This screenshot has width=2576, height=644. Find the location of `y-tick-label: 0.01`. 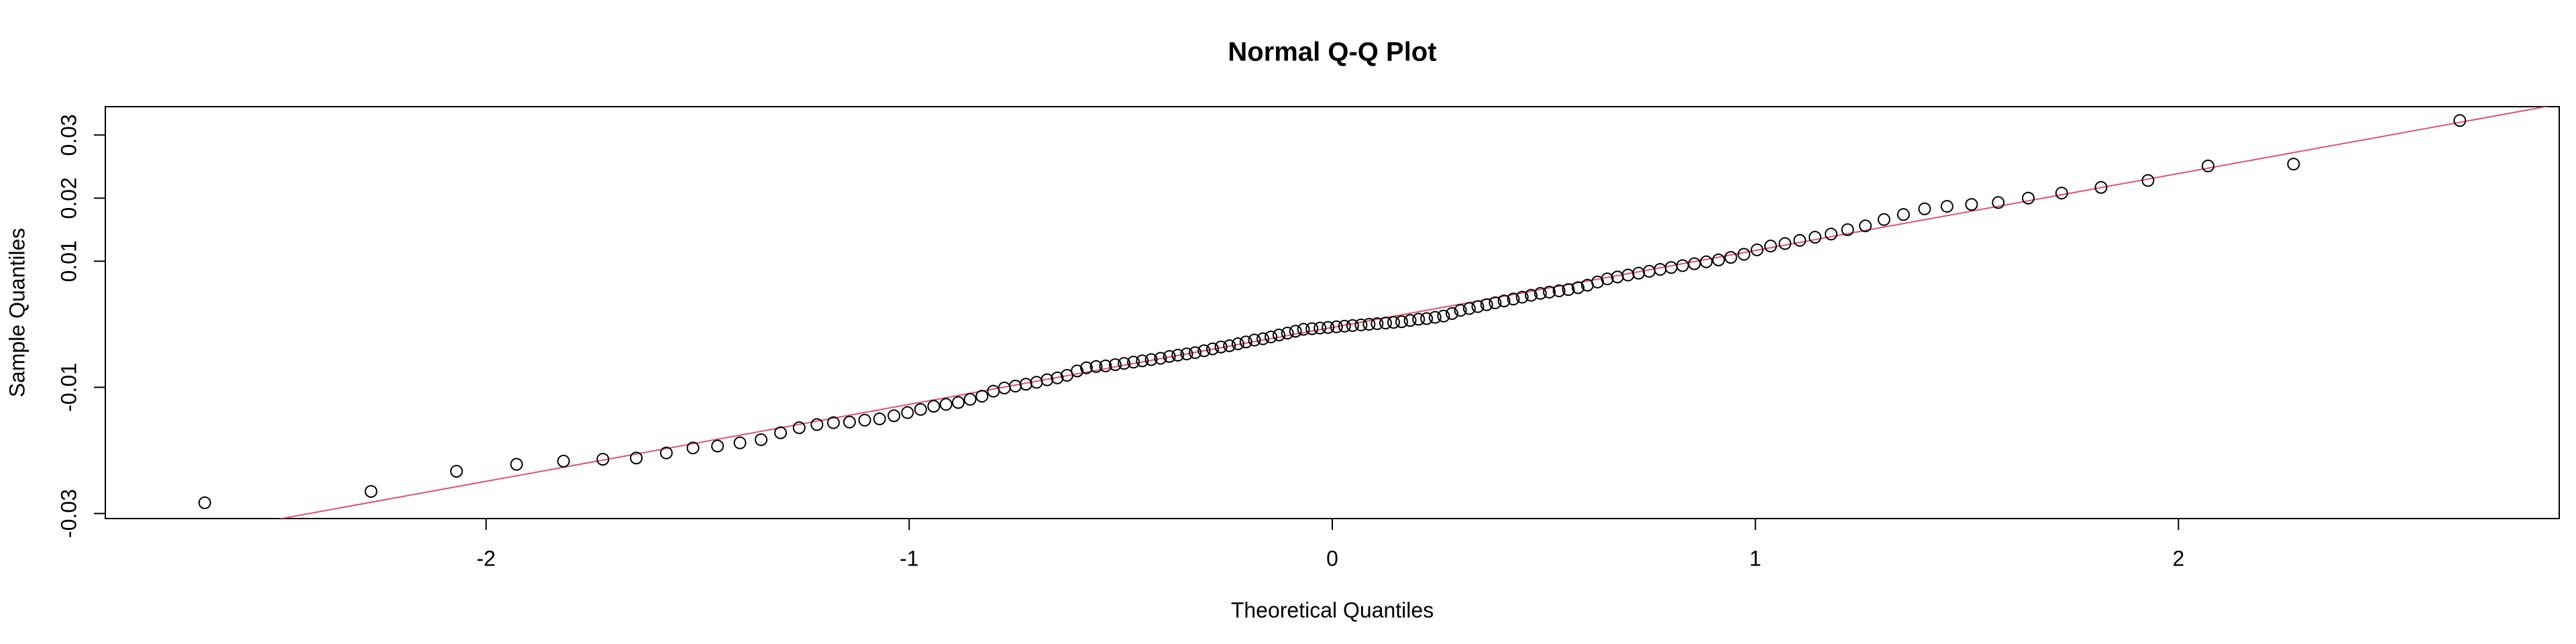

y-tick-label: 0.01 is located at coordinates (68, 261).